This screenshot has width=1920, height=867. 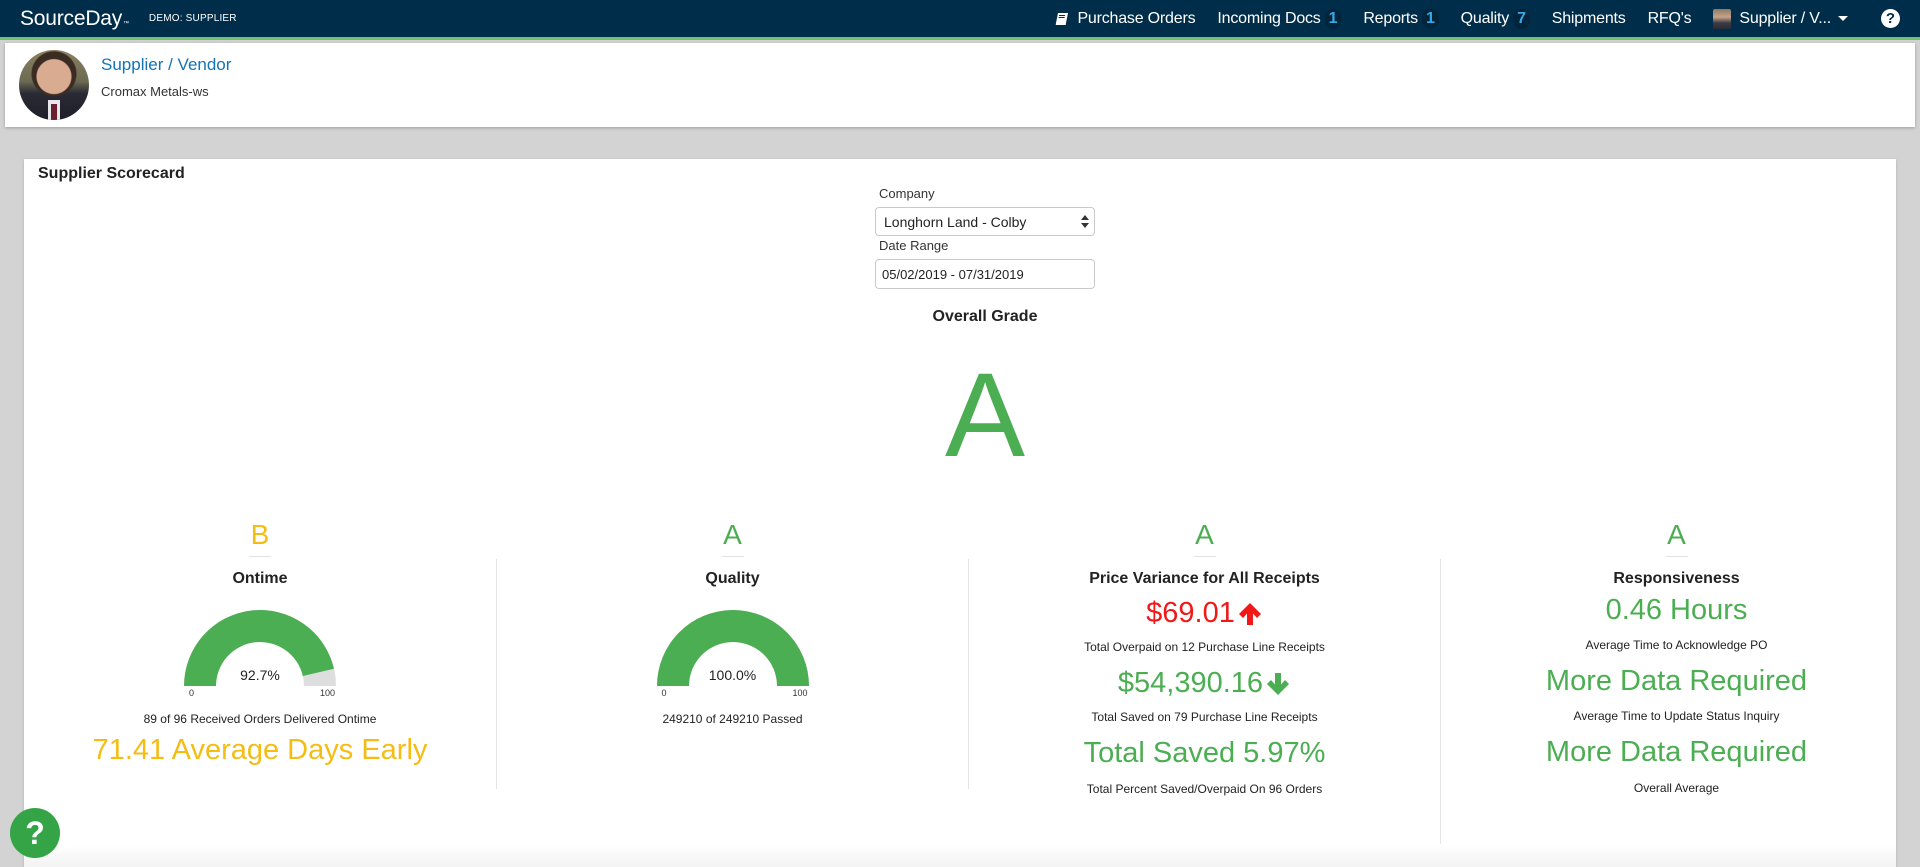 I want to click on brand-name: SourceDay, so click(x=71, y=18).